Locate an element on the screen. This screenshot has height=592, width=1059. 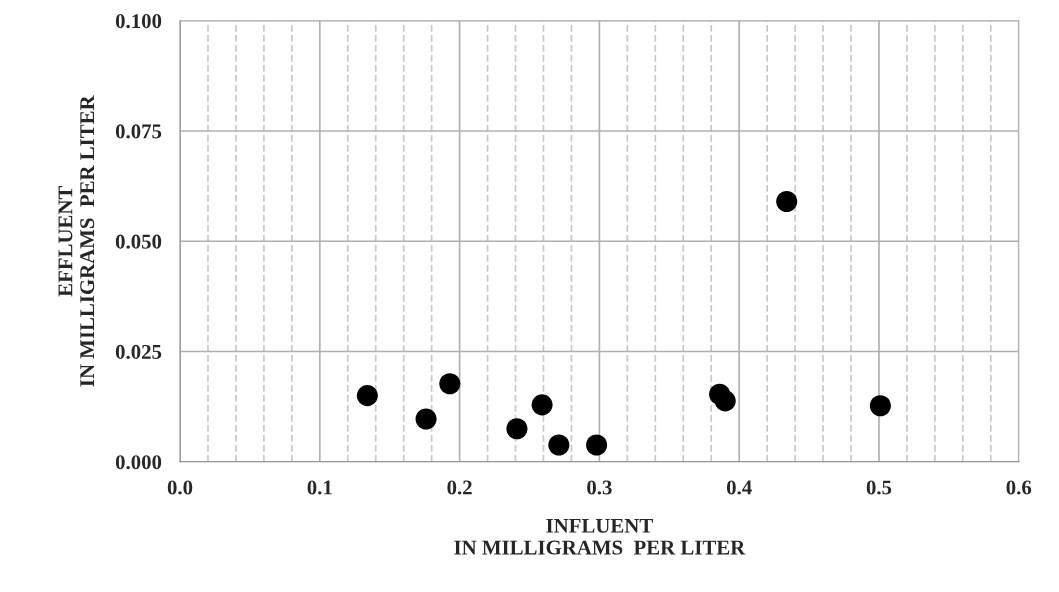
y-tick-label: 0.100 is located at coordinates (138, 21).